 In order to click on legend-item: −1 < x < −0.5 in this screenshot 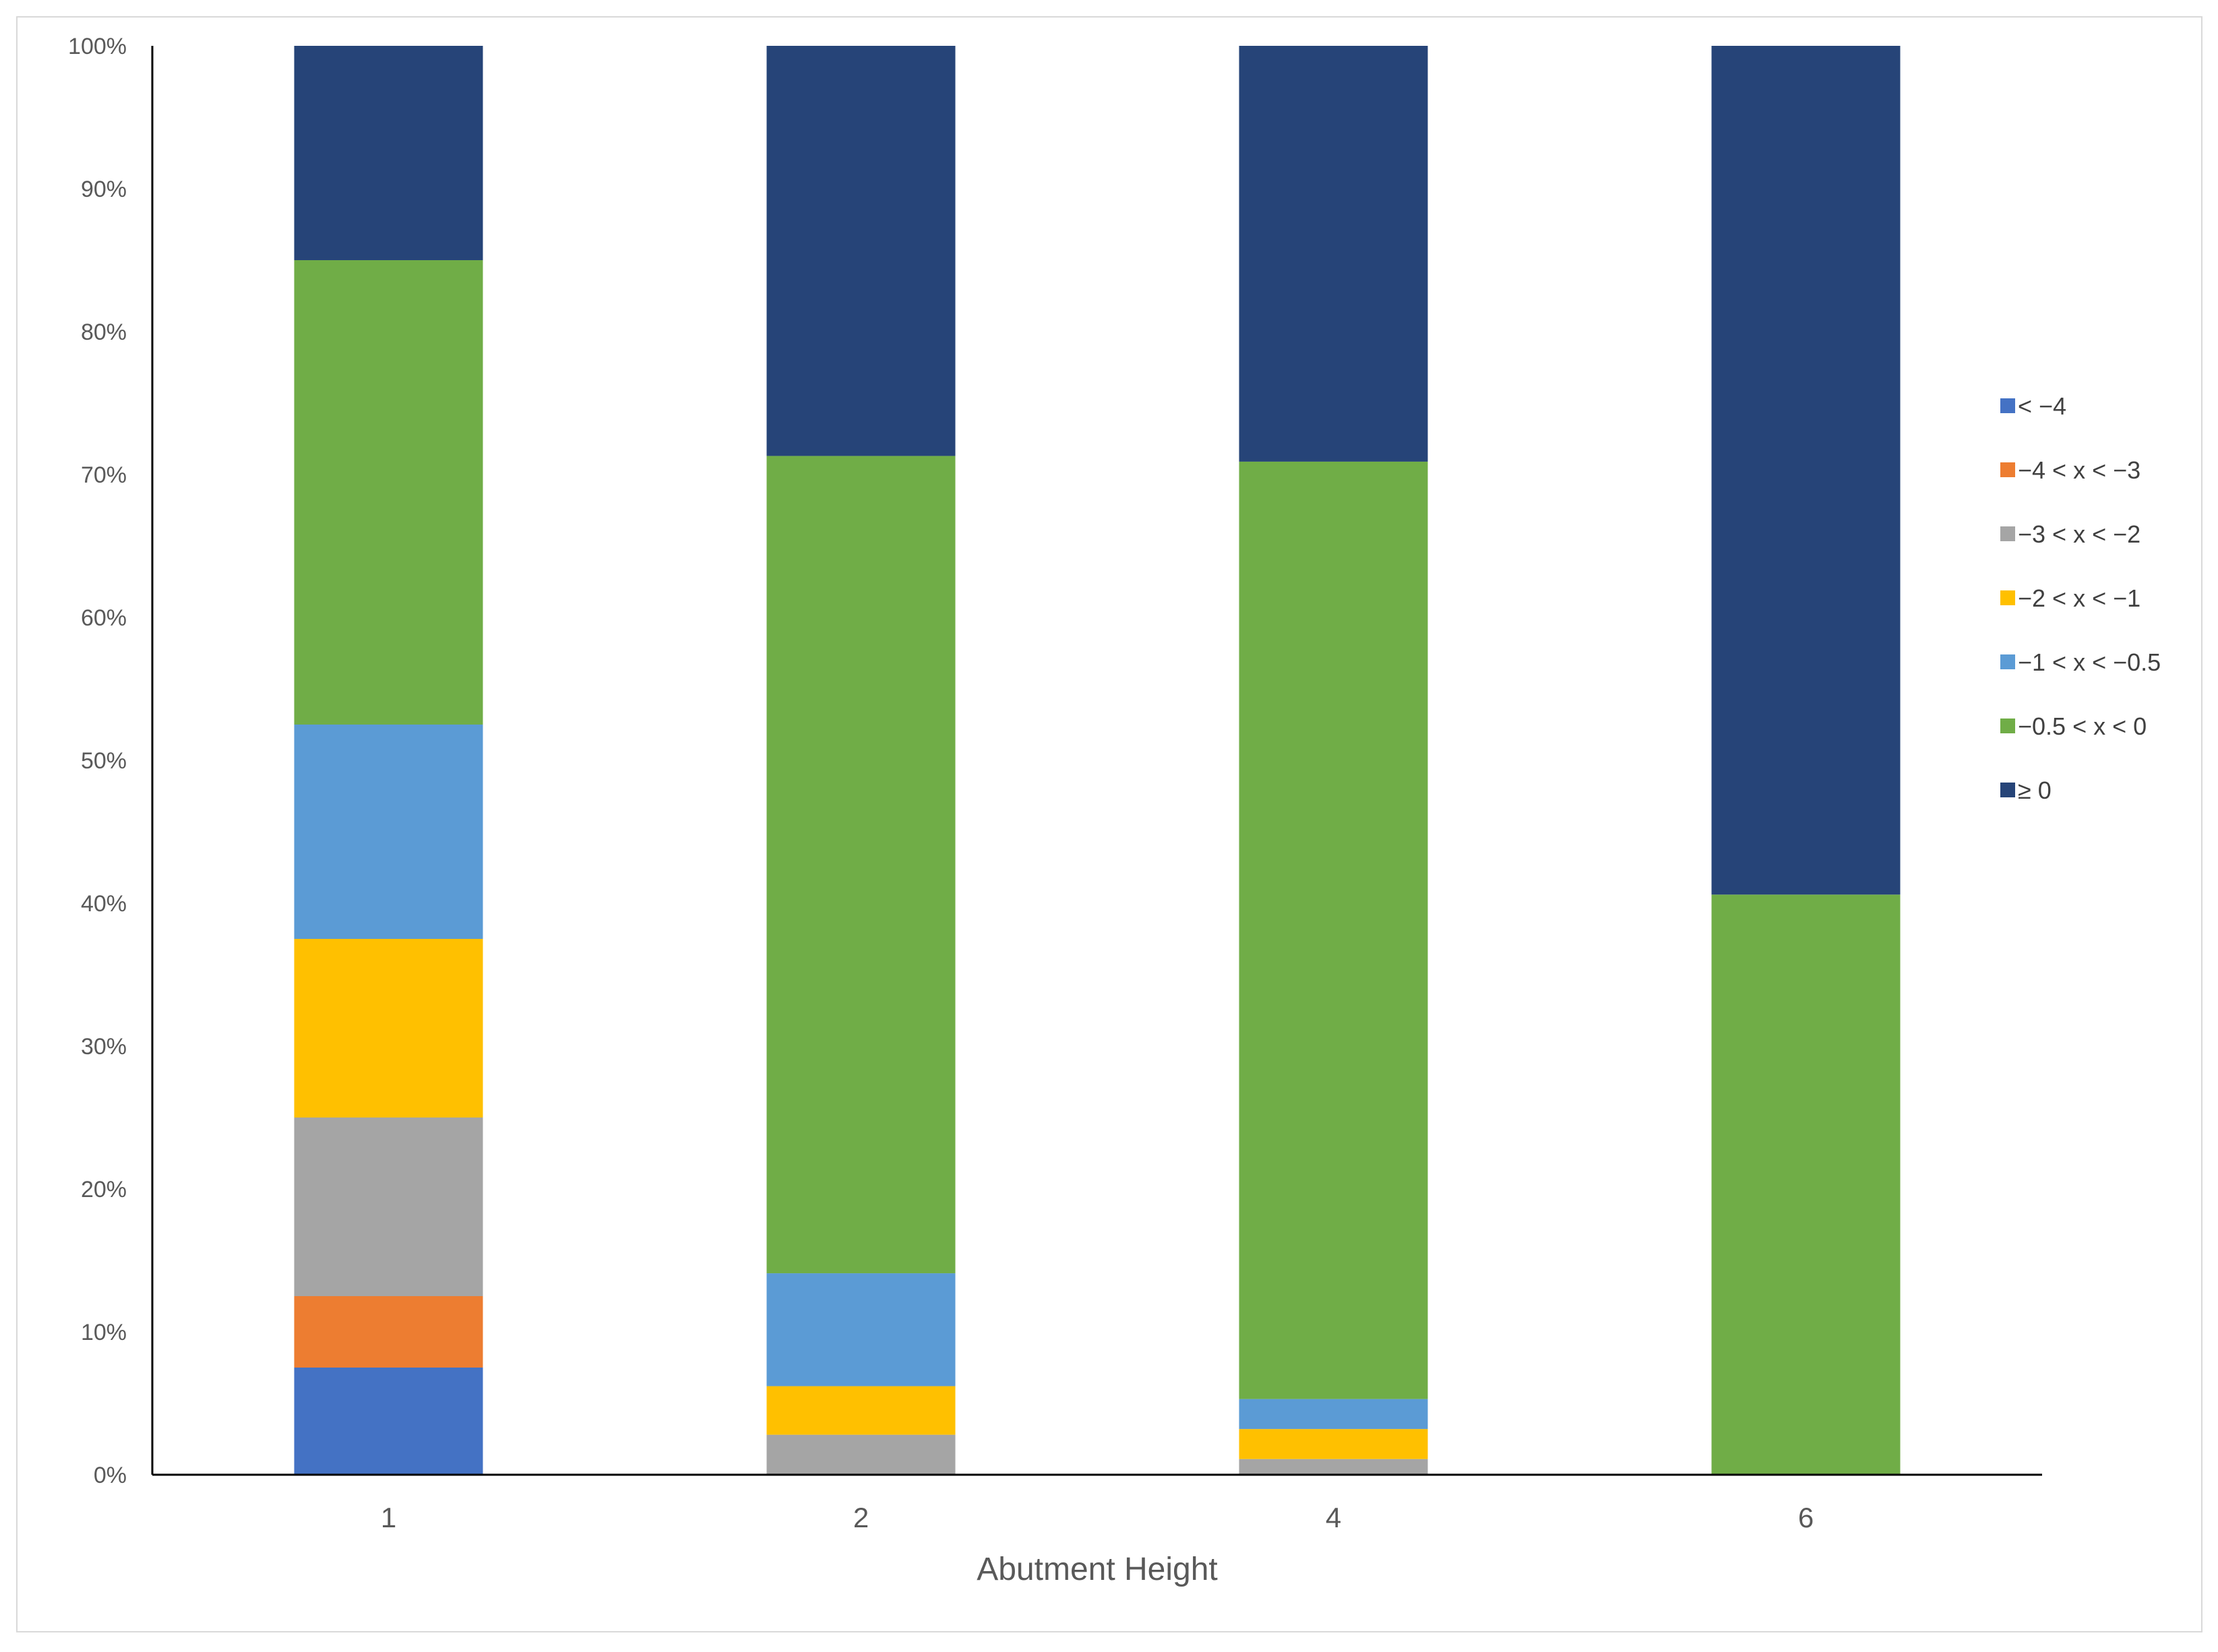, I will do `click(2080, 662)`.